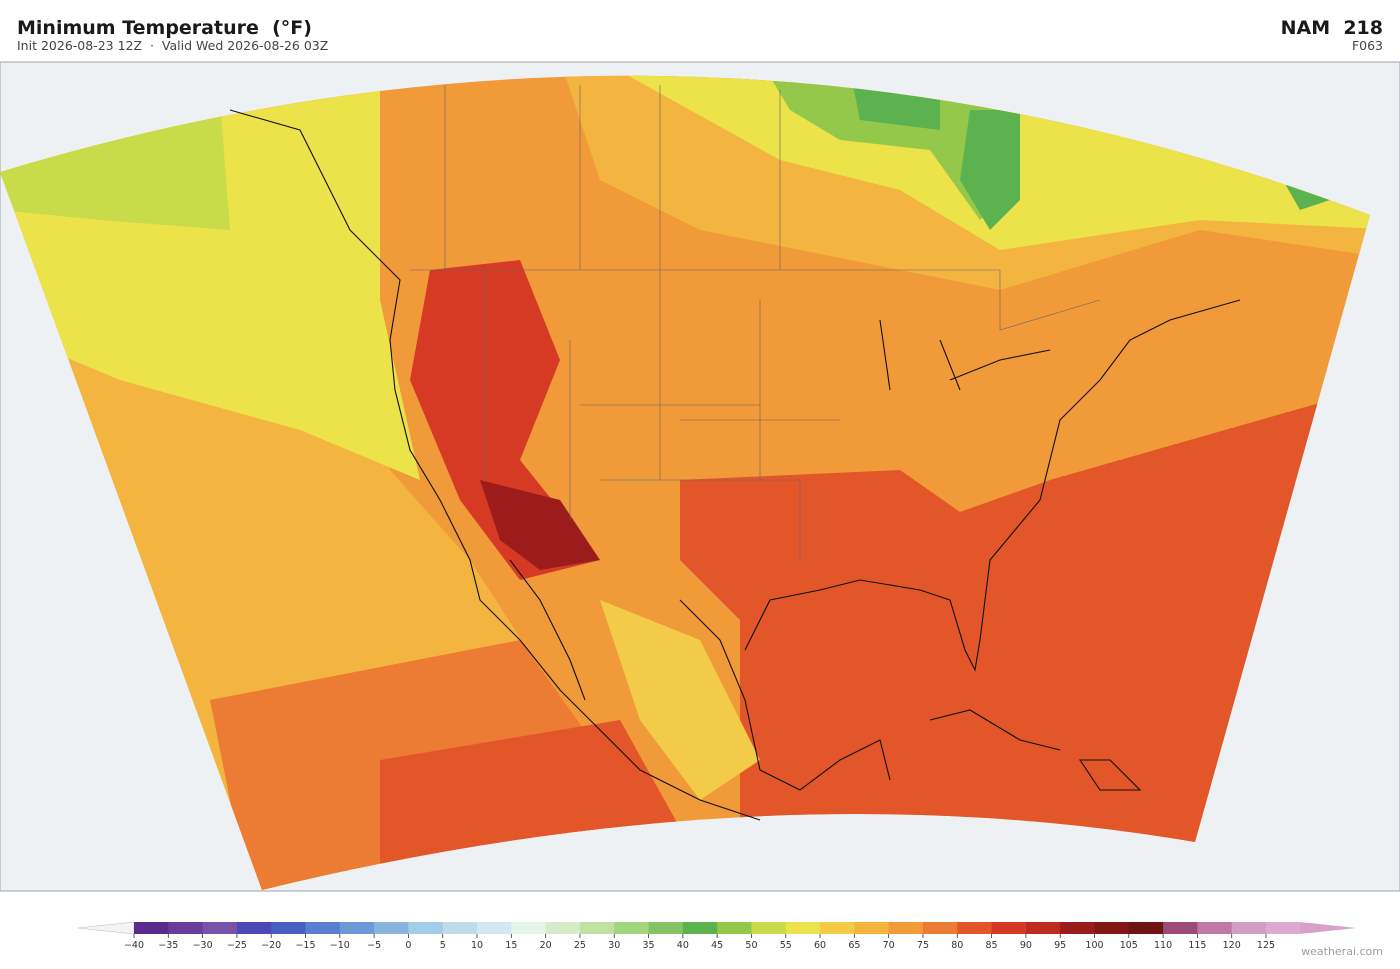  I want to click on colorbar-tick-label: 125, so click(1266, 945).